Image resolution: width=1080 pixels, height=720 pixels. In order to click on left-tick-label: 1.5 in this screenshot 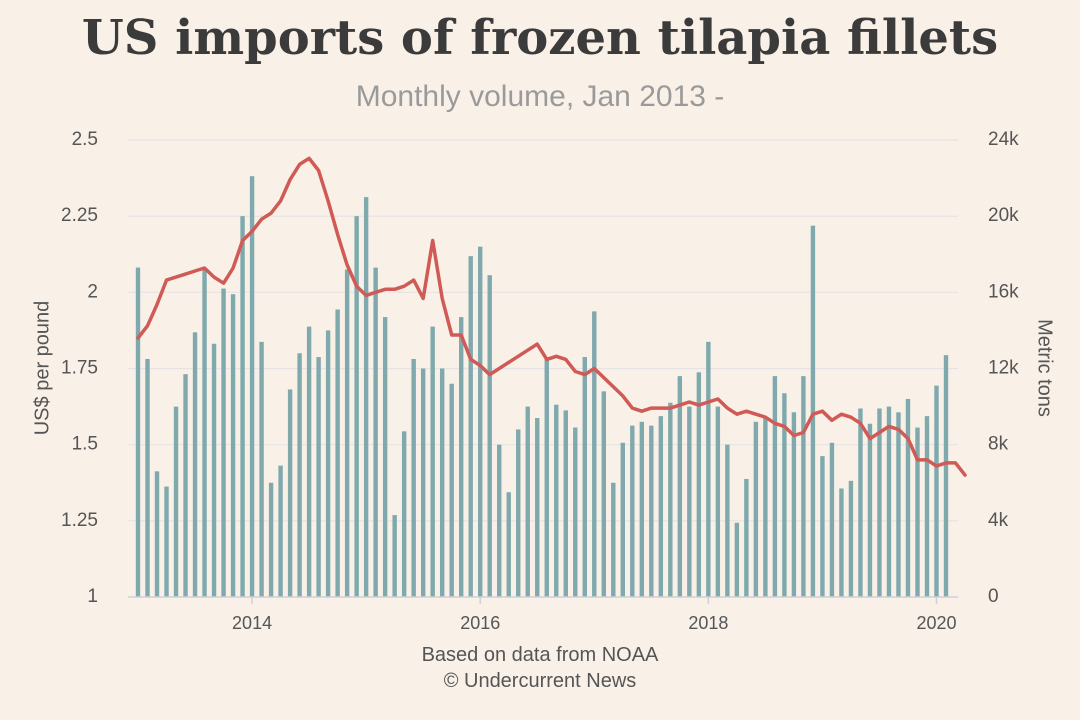, I will do `click(85, 444)`.